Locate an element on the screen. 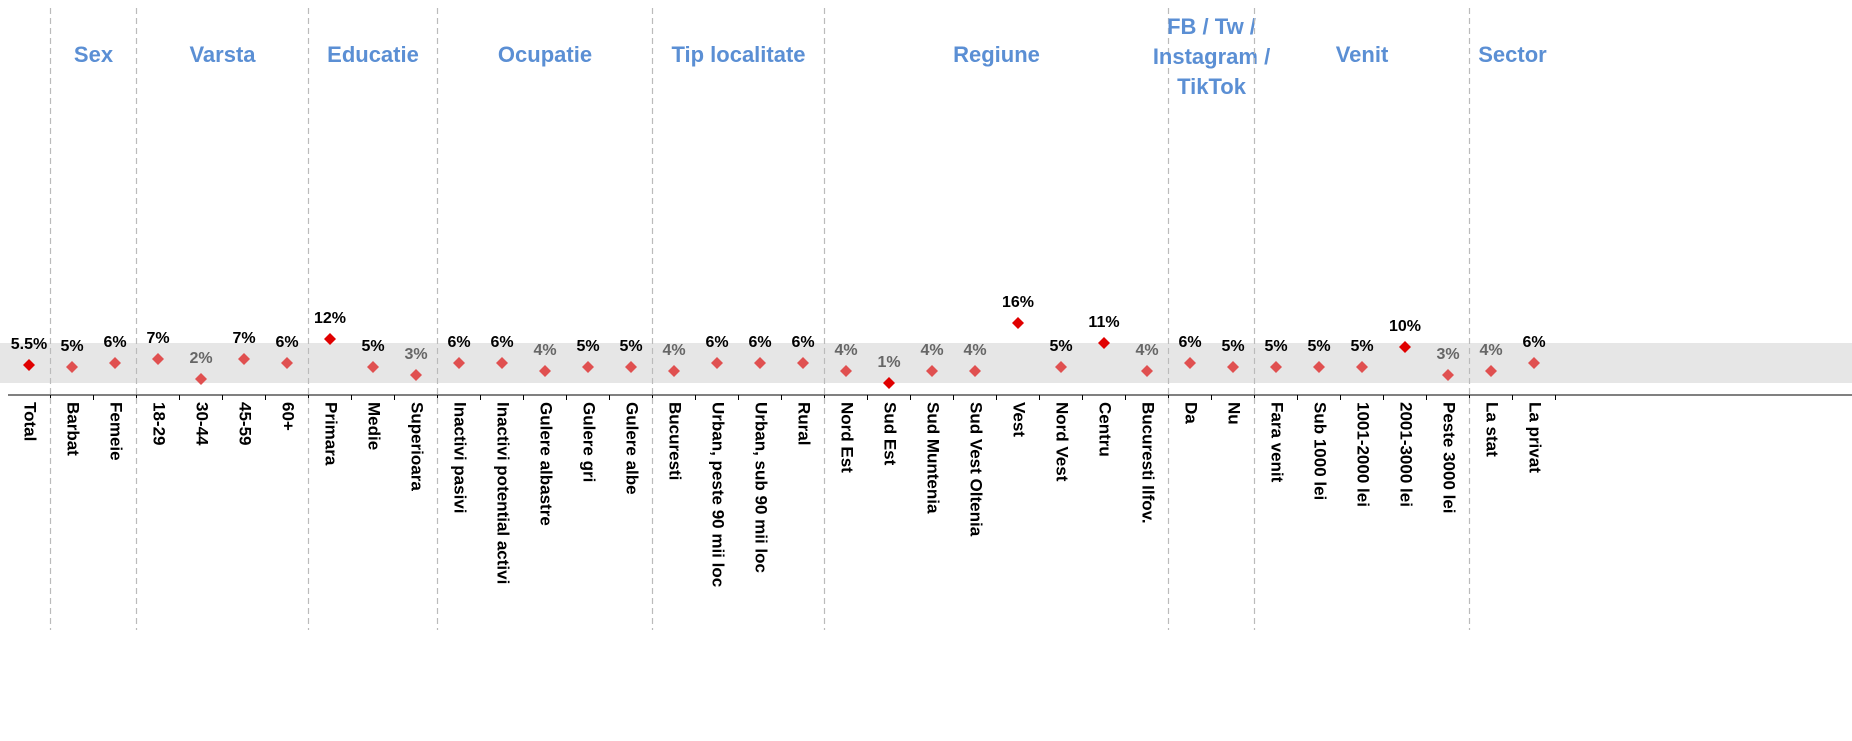  group-header: Tip localitate is located at coordinates (738, 54).